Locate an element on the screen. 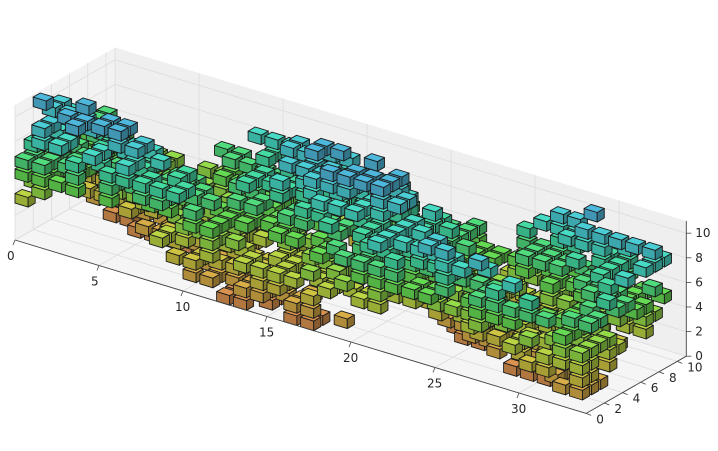 The height and width of the screenshot is (451, 718). x-tick-label: 0 is located at coordinates (11, 256).